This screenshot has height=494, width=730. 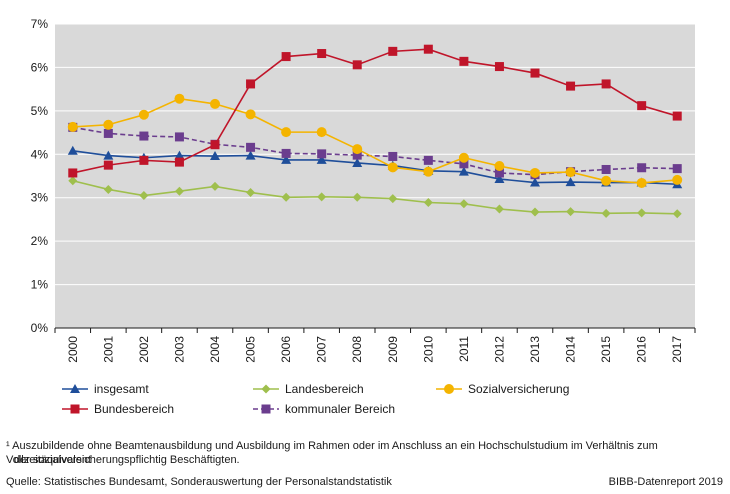 What do you see at coordinates (518, 389) in the screenshot?
I see `legend-label: Sozialversicherung` at bounding box center [518, 389].